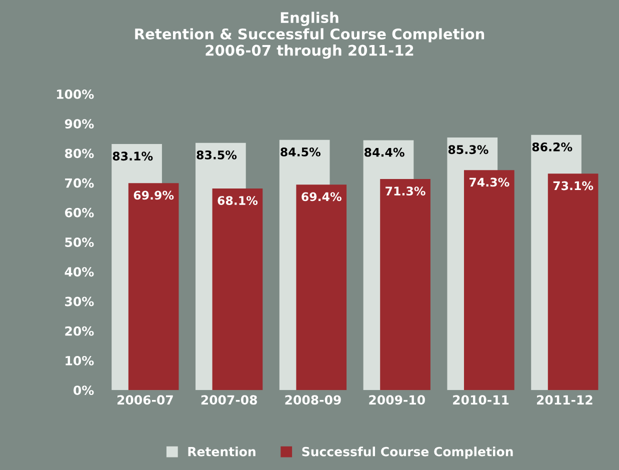 The image size is (619, 470). What do you see at coordinates (313, 400) in the screenshot?
I see `x-tick-label: 2008-09` at bounding box center [313, 400].